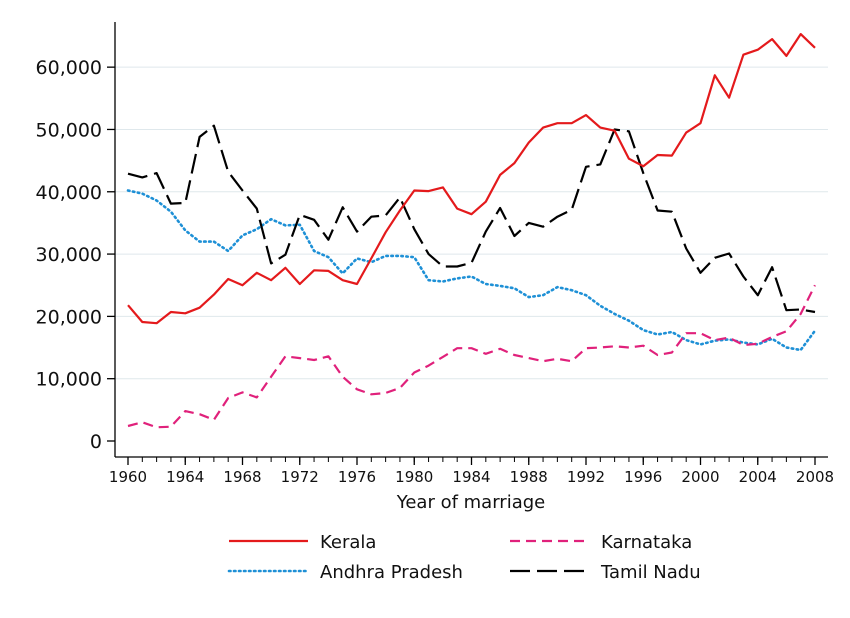 The width and height of the screenshot is (850, 618). I want to click on x-axis-title: Year of marriage, so click(470, 502).